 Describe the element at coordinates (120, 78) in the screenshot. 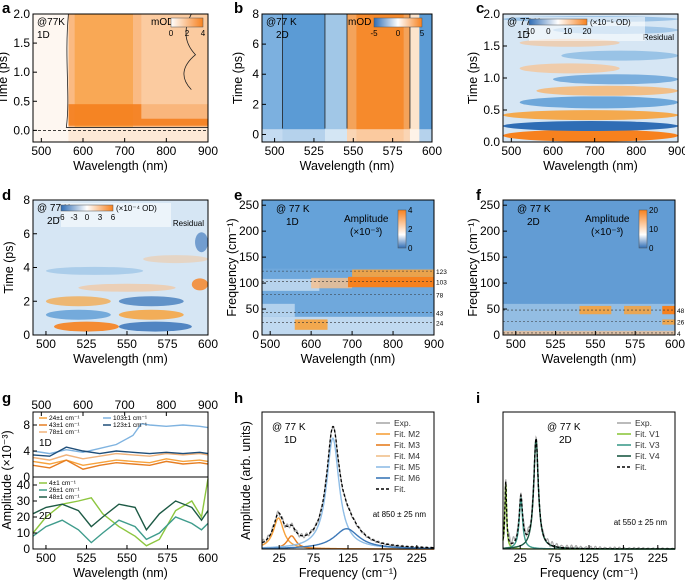

I see `plot-frame` at that location.